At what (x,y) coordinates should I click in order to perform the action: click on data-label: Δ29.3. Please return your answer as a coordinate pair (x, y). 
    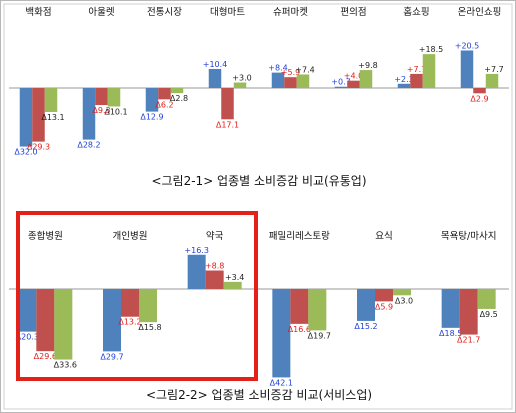
    Looking at the image, I should click on (38, 147).